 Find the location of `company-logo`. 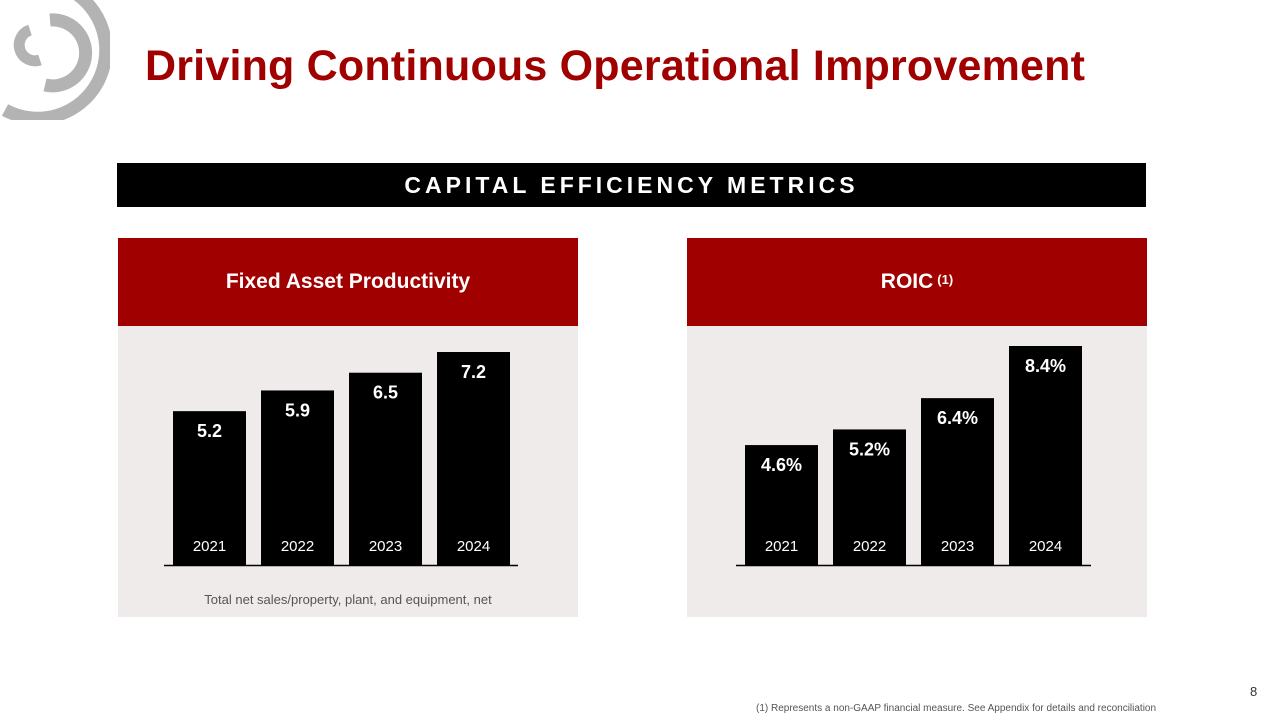

company-logo is located at coordinates (55, 60).